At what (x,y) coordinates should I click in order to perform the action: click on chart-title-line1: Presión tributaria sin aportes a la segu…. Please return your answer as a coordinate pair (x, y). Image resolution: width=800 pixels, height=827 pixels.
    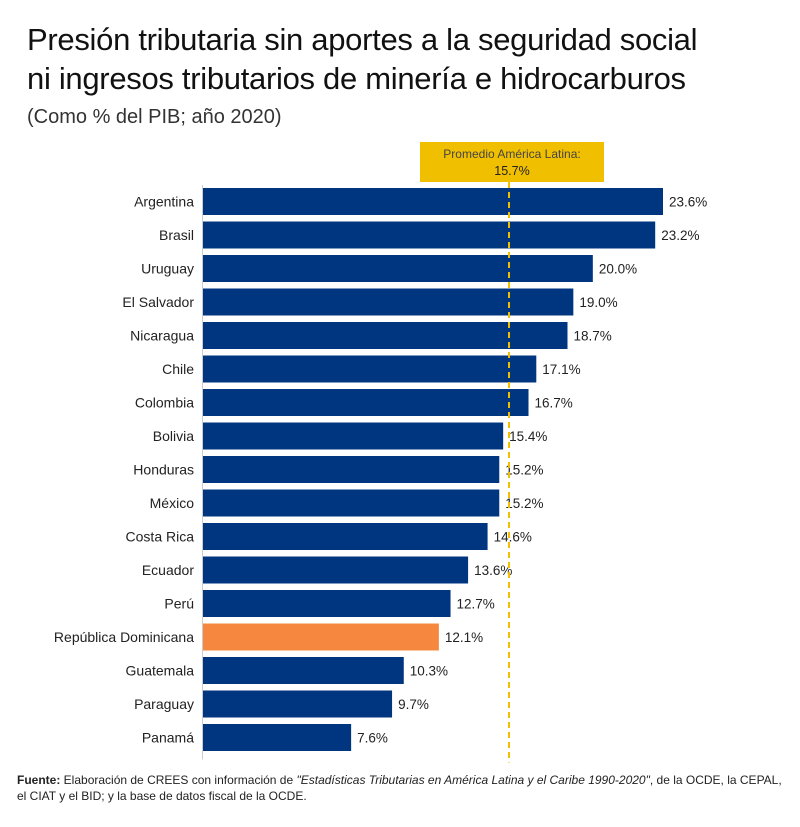
    Looking at the image, I should click on (362, 39).